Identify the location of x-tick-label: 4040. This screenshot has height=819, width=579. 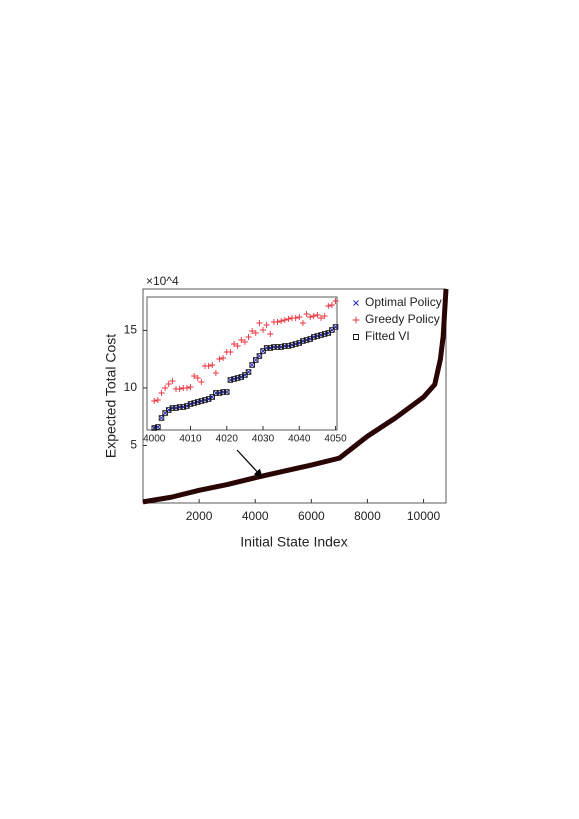
(299, 439).